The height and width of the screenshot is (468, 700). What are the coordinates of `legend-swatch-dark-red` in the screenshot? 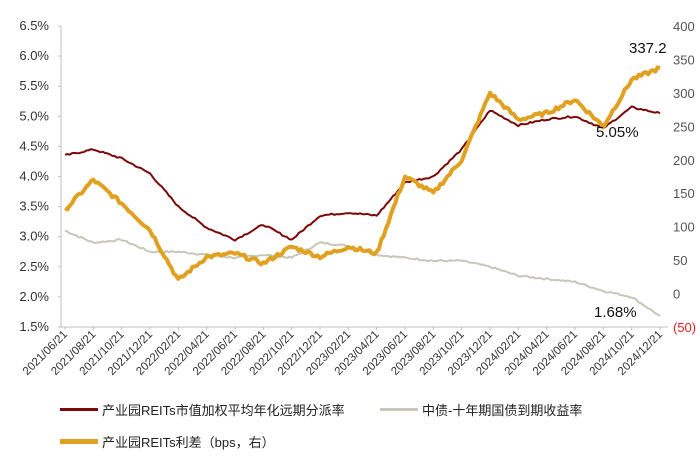 It's located at (79, 409).